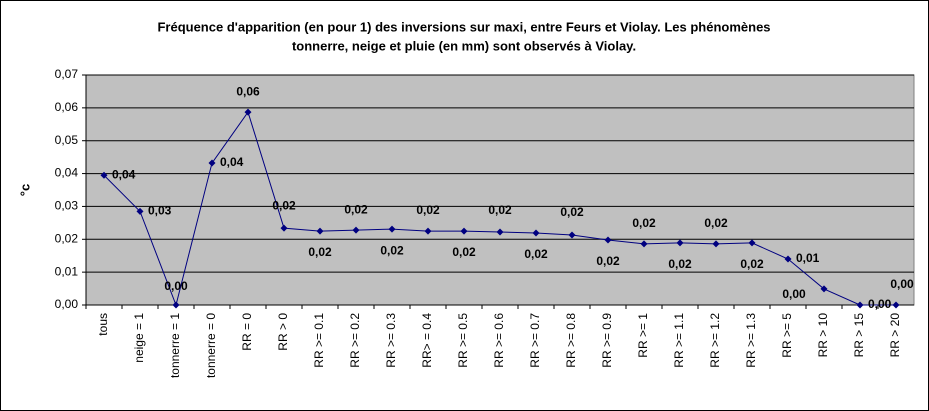 This screenshot has height=411, width=929. What do you see at coordinates (160, 211) in the screenshot?
I see `data-label: 0,03` at bounding box center [160, 211].